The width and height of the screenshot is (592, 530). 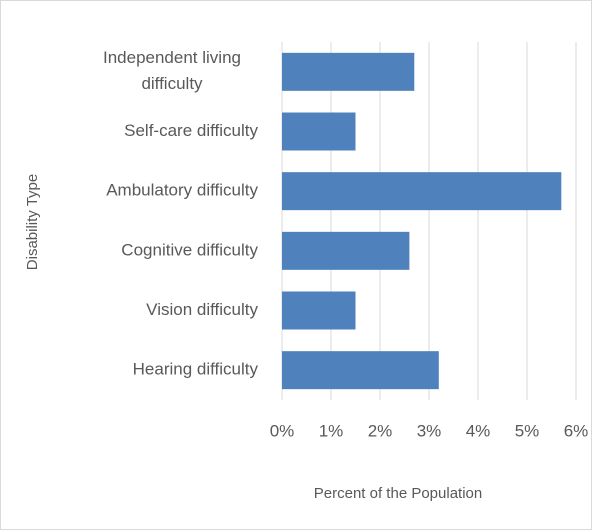 I want to click on x-axis-title: Percent of the Population, so click(x=398, y=493).